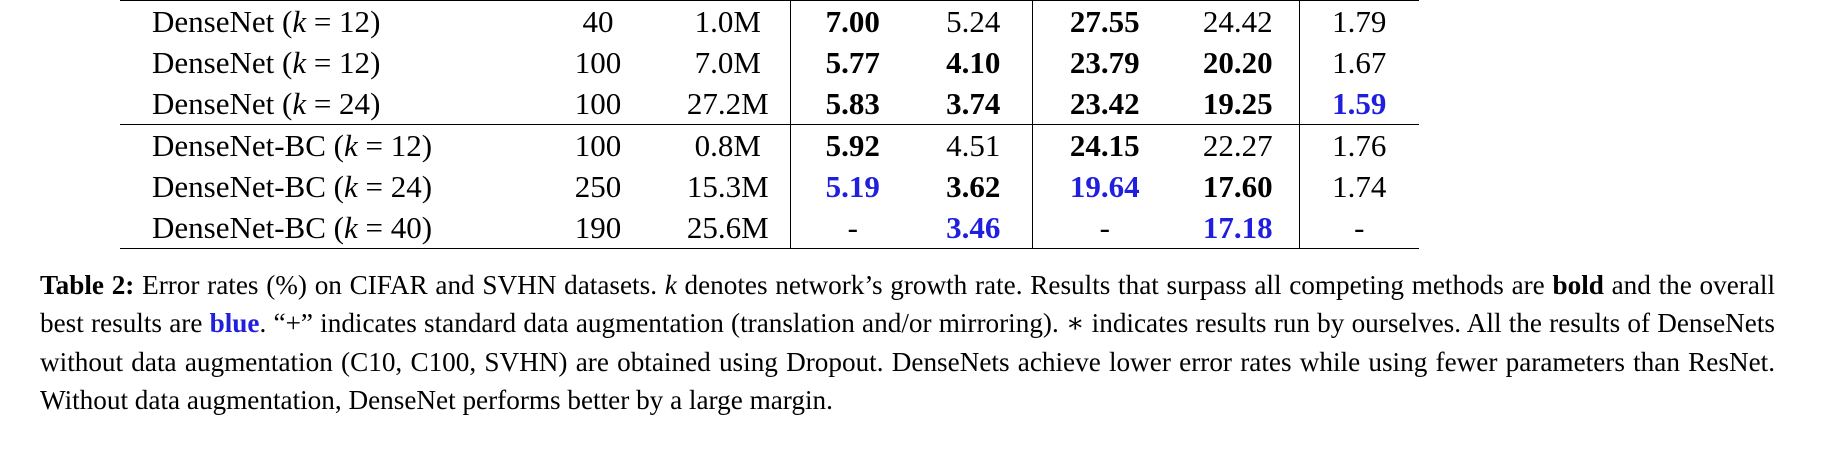 This screenshot has width=1821, height=461. What do you see at coordinates (1359, 228) in the screenshot?
I see `cell-svhn: -` at bounding box center [1359, 228].